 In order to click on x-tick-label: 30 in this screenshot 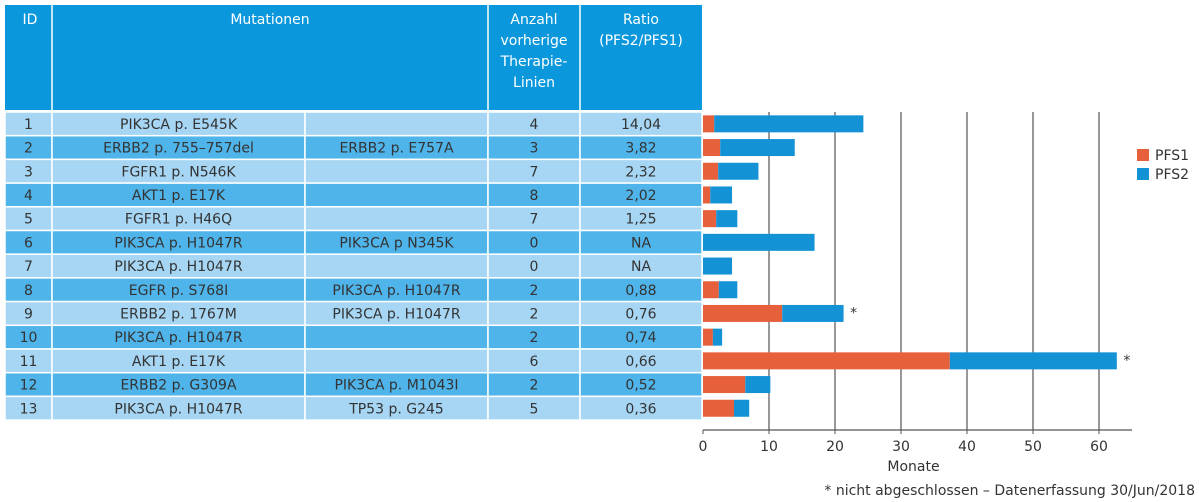, I will do `click(901, 447)`.